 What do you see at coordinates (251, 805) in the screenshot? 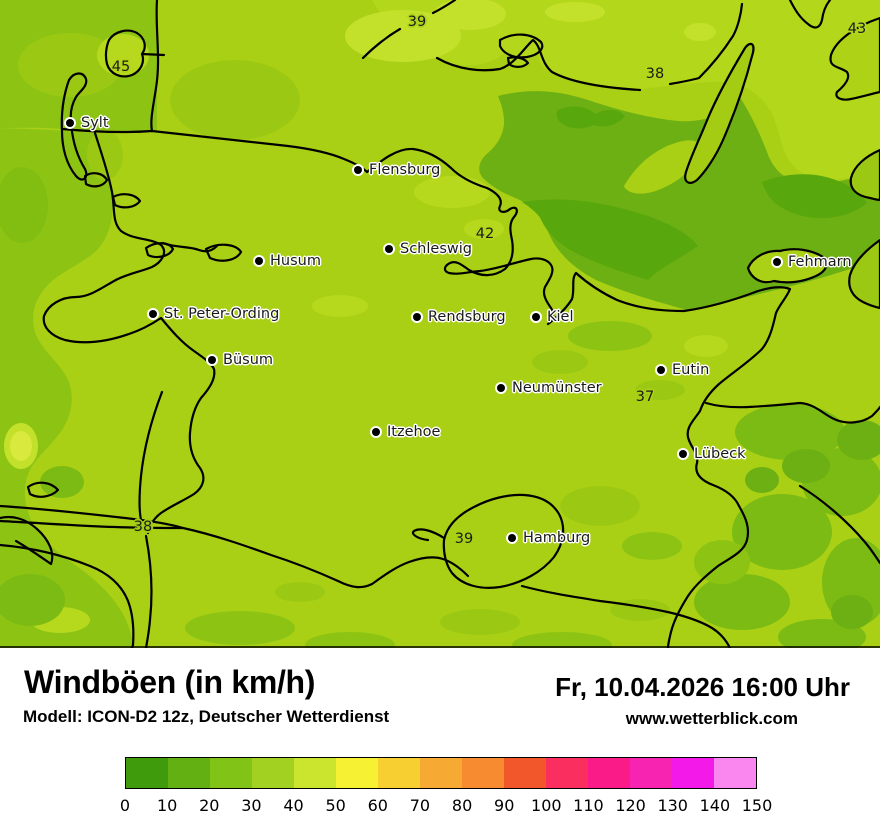
I see `colorbar-tick-label: 30` at bounding box center [251, 805].